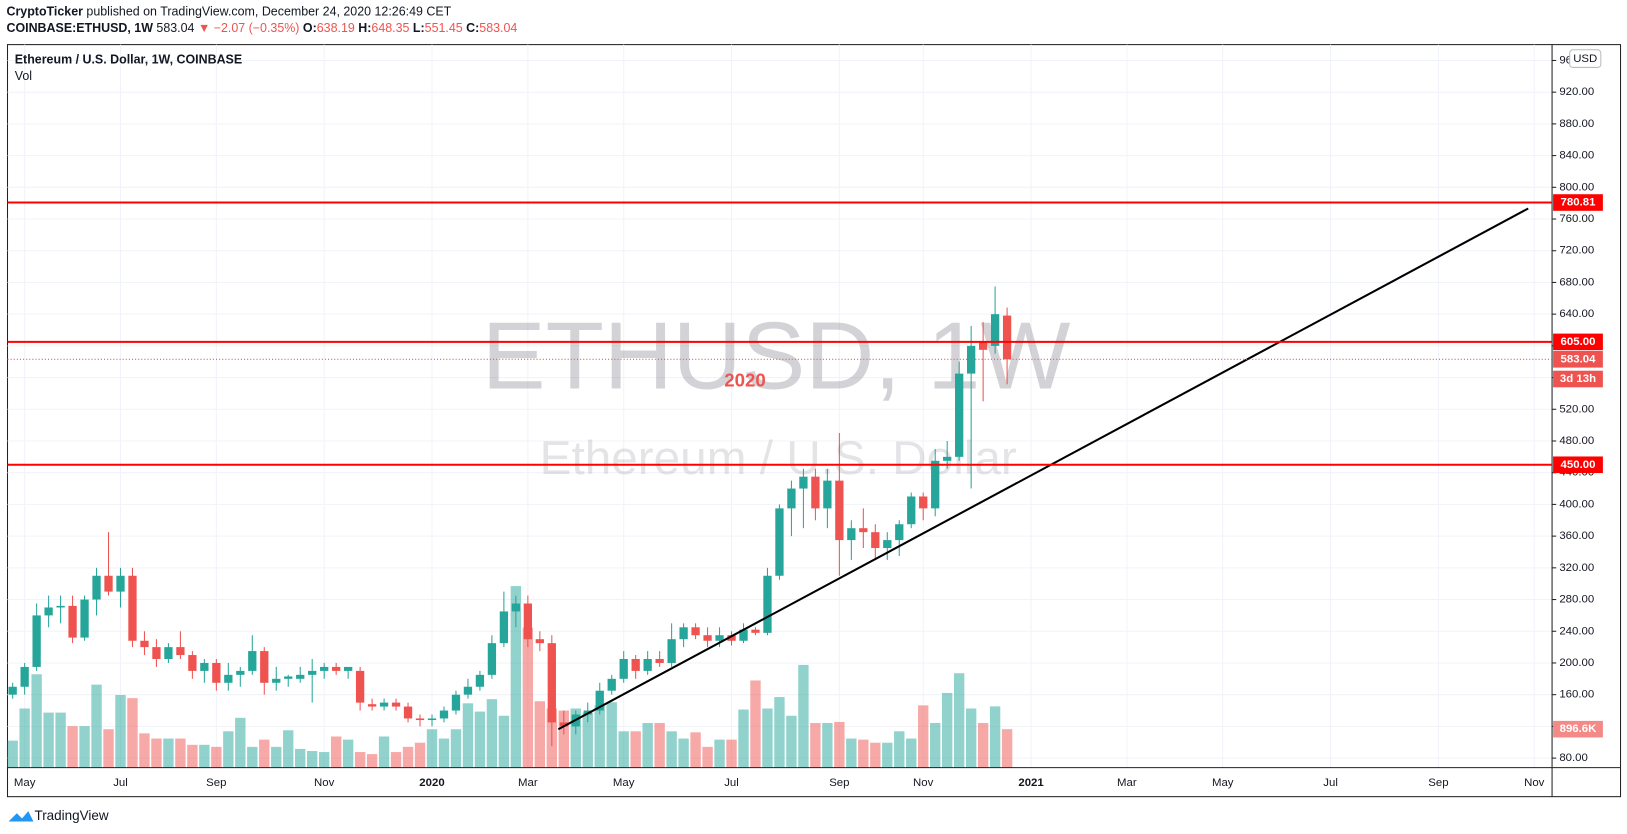 Image resolution: width=1627 pixels, height=834 pixels. I want to click on level-label: 780.81, so click(1579, 203).